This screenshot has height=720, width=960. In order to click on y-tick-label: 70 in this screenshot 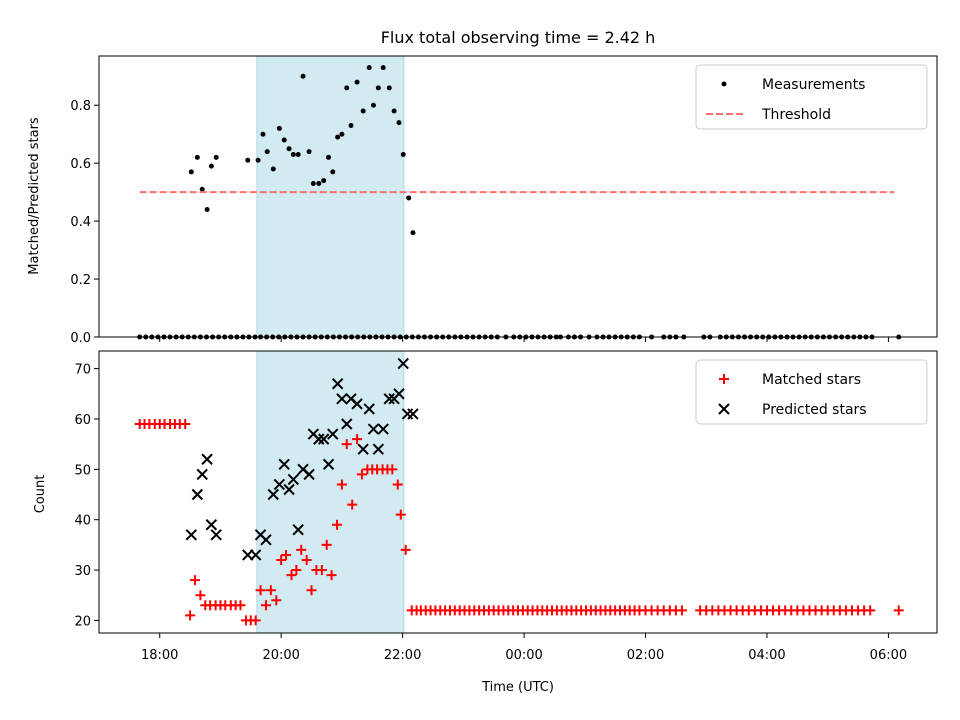, I will do `click(82, 370)`.